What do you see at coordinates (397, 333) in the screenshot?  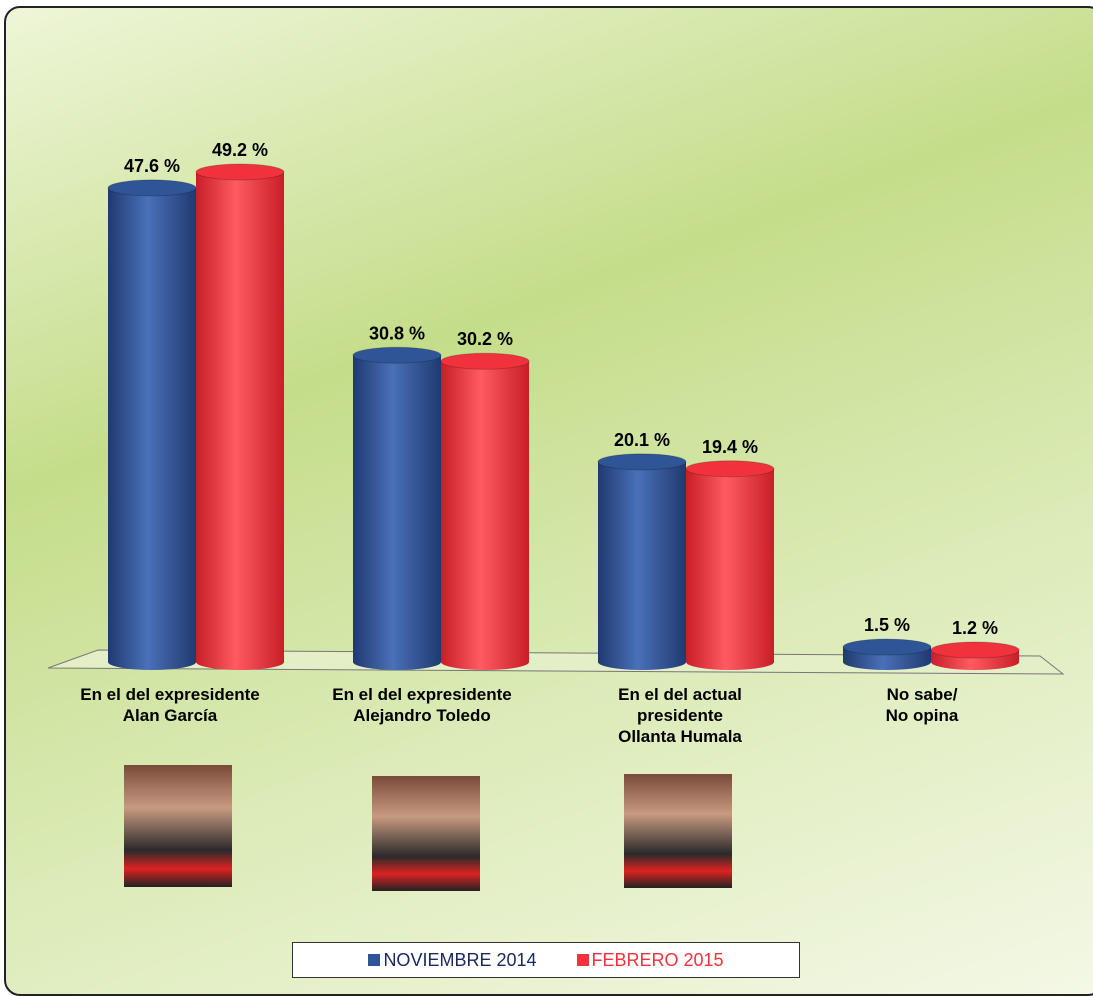 I see `value-label: 30.8 %` at bounding box center [397, 333].